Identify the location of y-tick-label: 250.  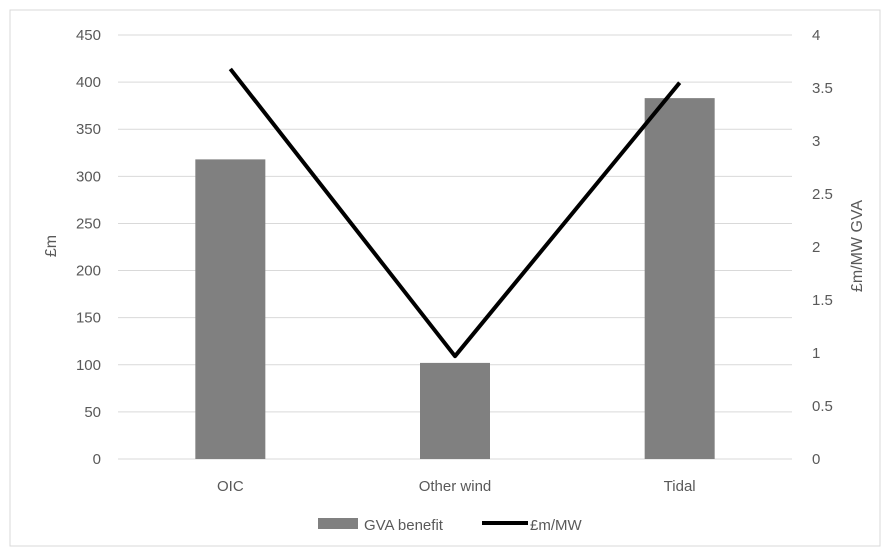
(88, 223).